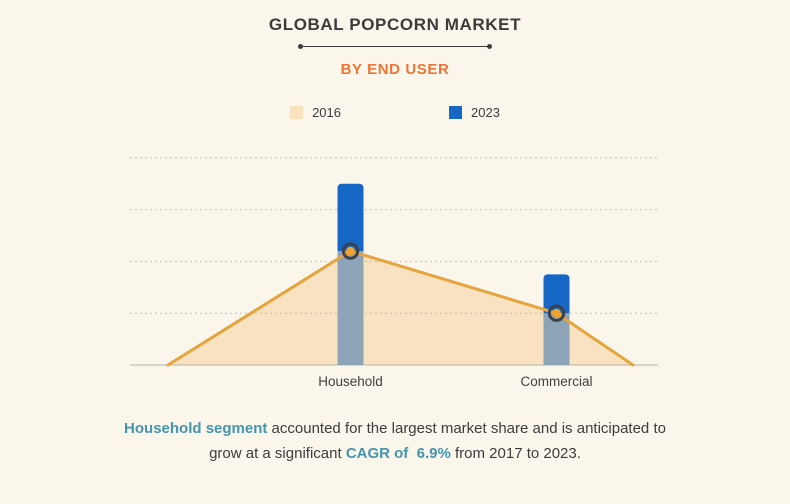 This screenshot has height=504, width=790. Describe the element at coordinates (395, 24) in the screenshot. I see `page-title: GLOBAL POPCORN MARKET` at that location.